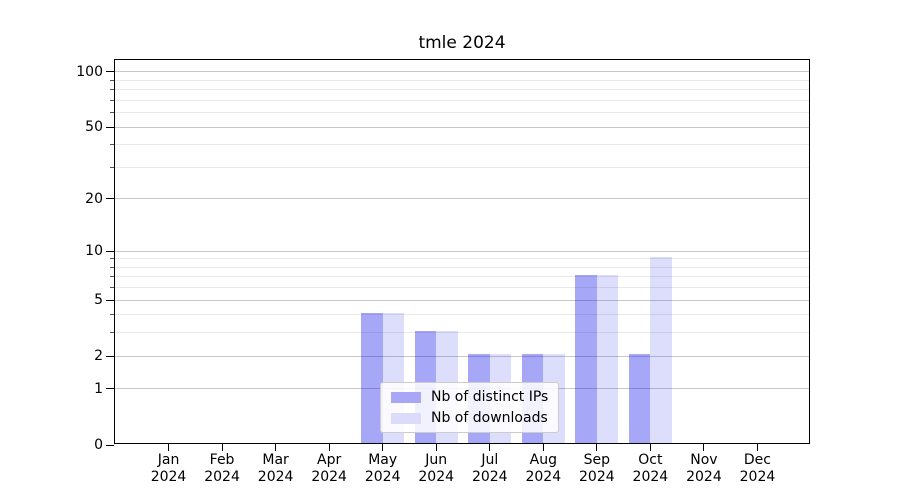  I want to click on x-tick-label-mar: Mar 2024, so click(276, 469).